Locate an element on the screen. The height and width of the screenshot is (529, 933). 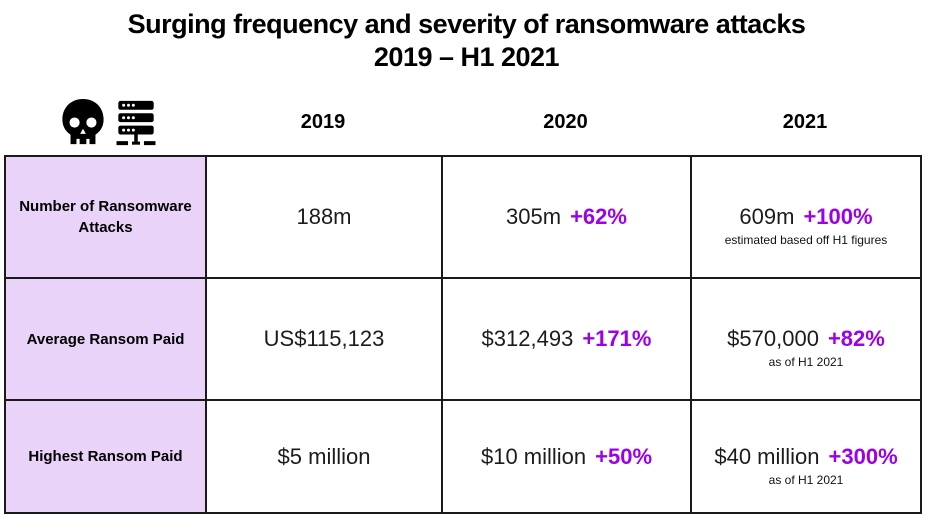
cell-attacks-2019: 188m is located at coordinates (324, 217).